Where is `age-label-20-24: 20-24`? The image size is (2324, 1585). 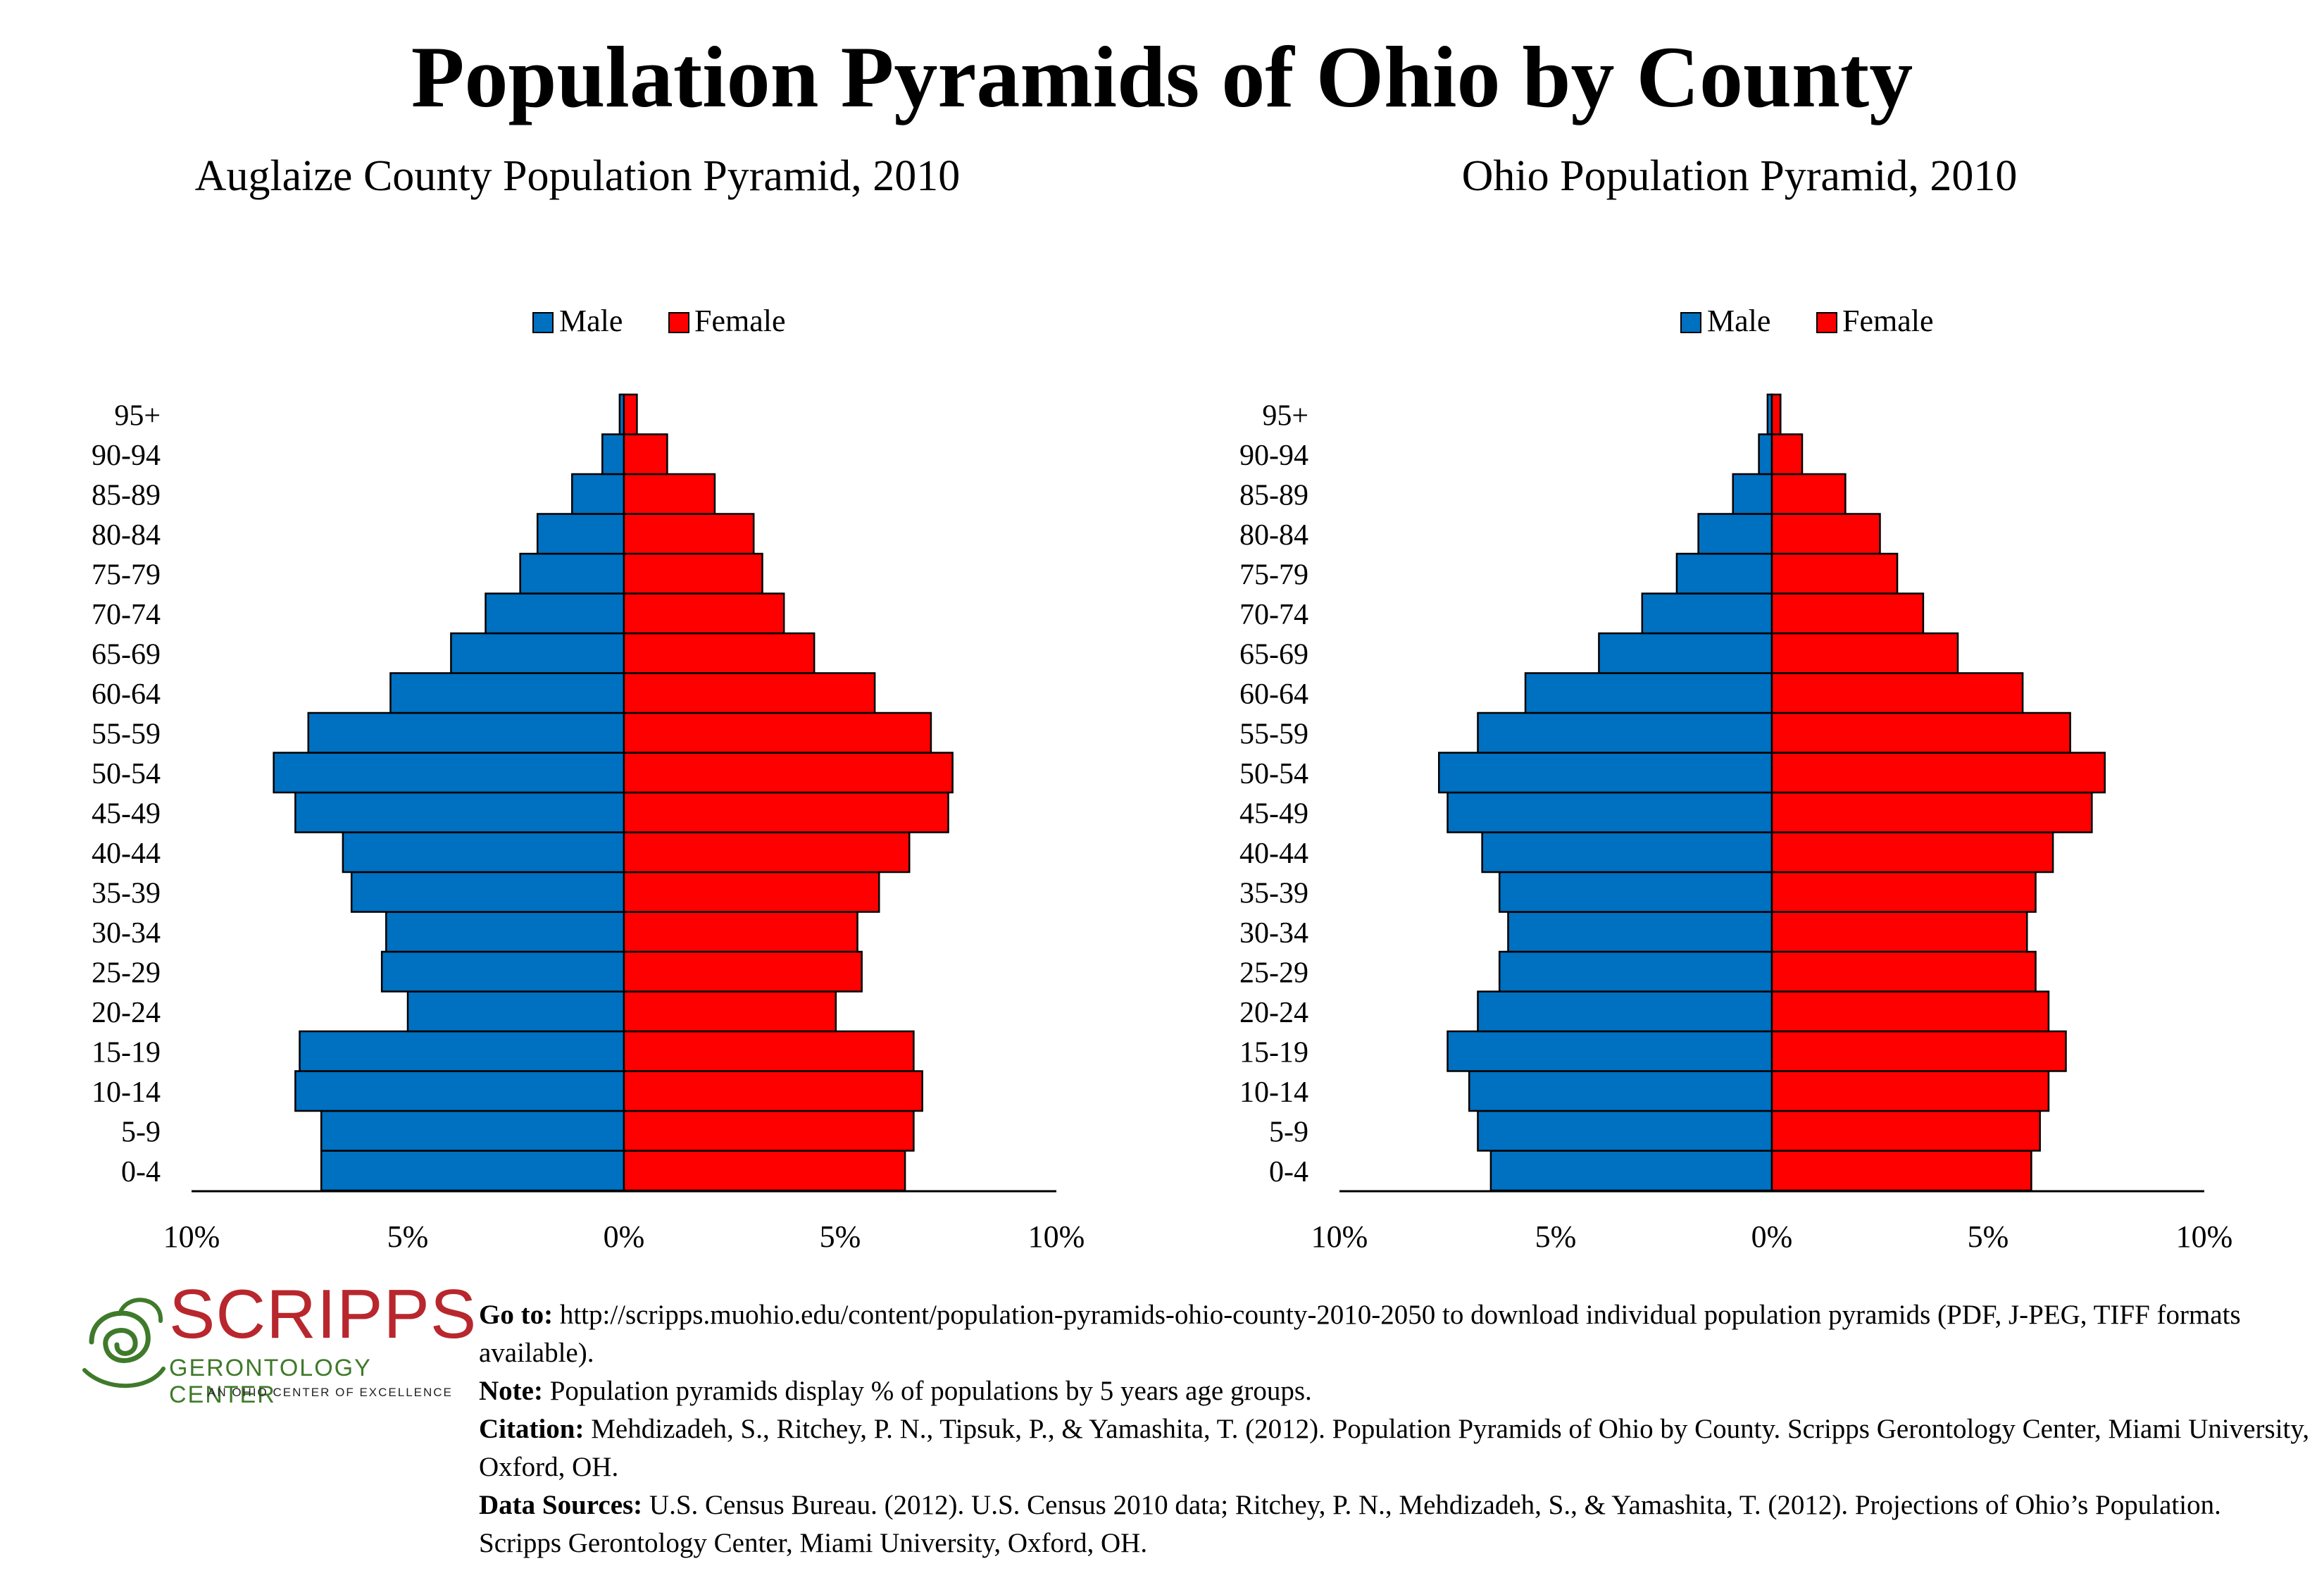
age-label-20-24: 20-24 is located at coordinates (1273, 1013).